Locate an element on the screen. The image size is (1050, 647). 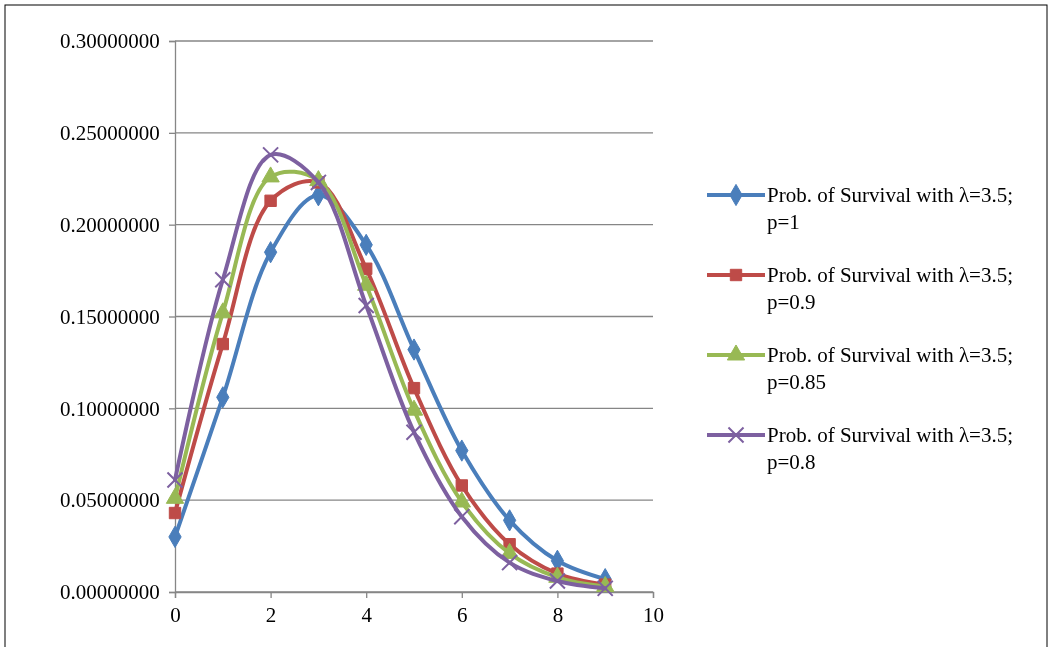
x-tick-label: 10 is located at coordinates (653, 615).